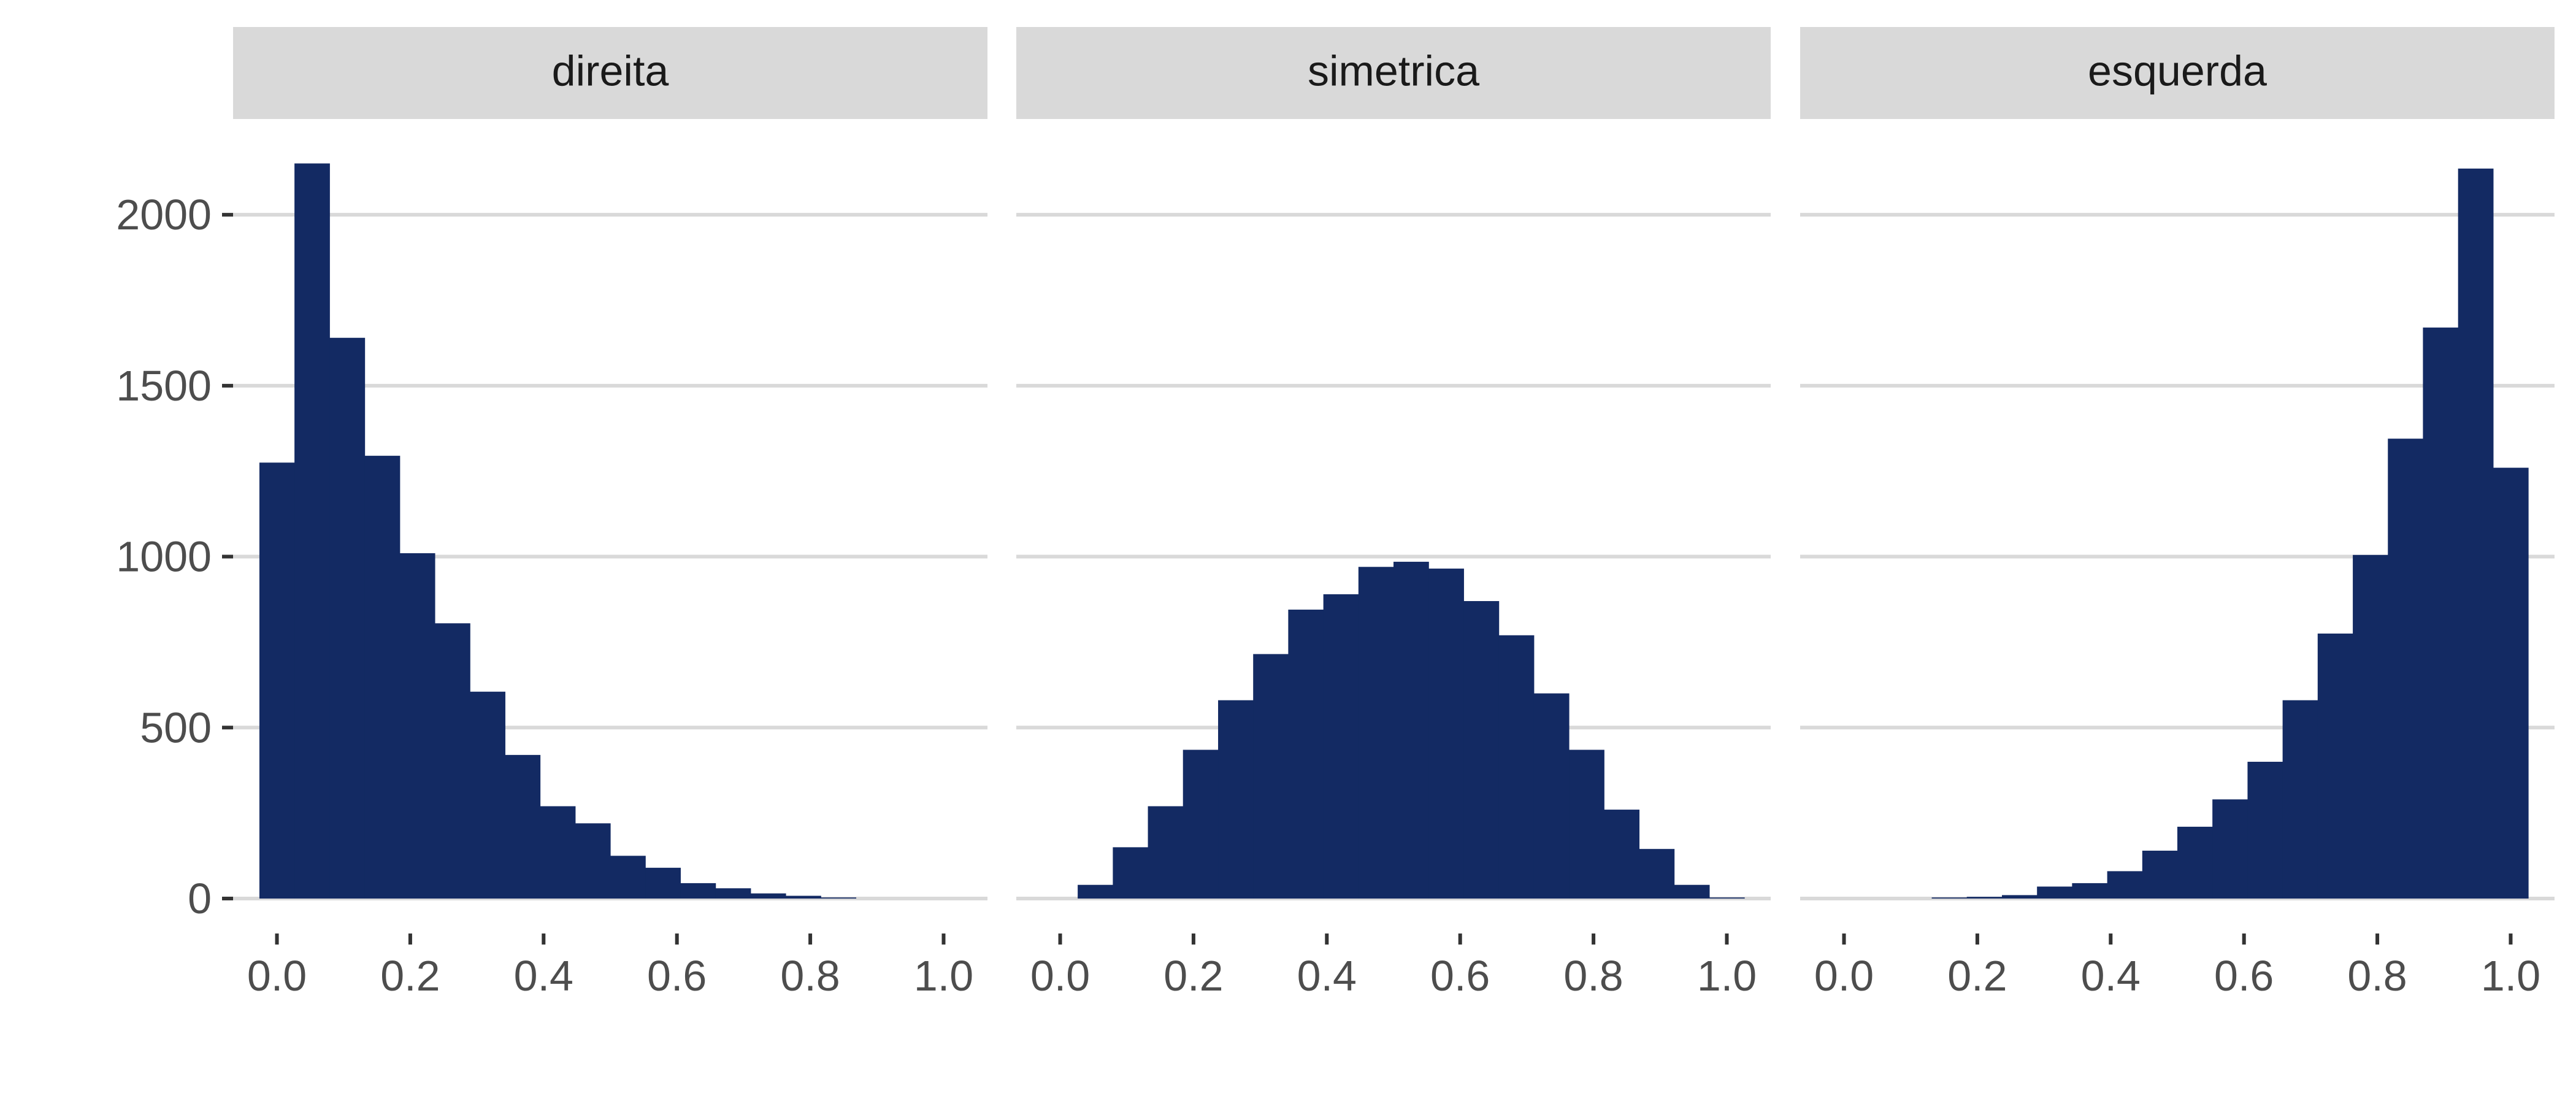  What do you see at coordinates (164, 215) in the screenshot?
I see `y-tick-label: 2000` at bounding box center [164, 215].